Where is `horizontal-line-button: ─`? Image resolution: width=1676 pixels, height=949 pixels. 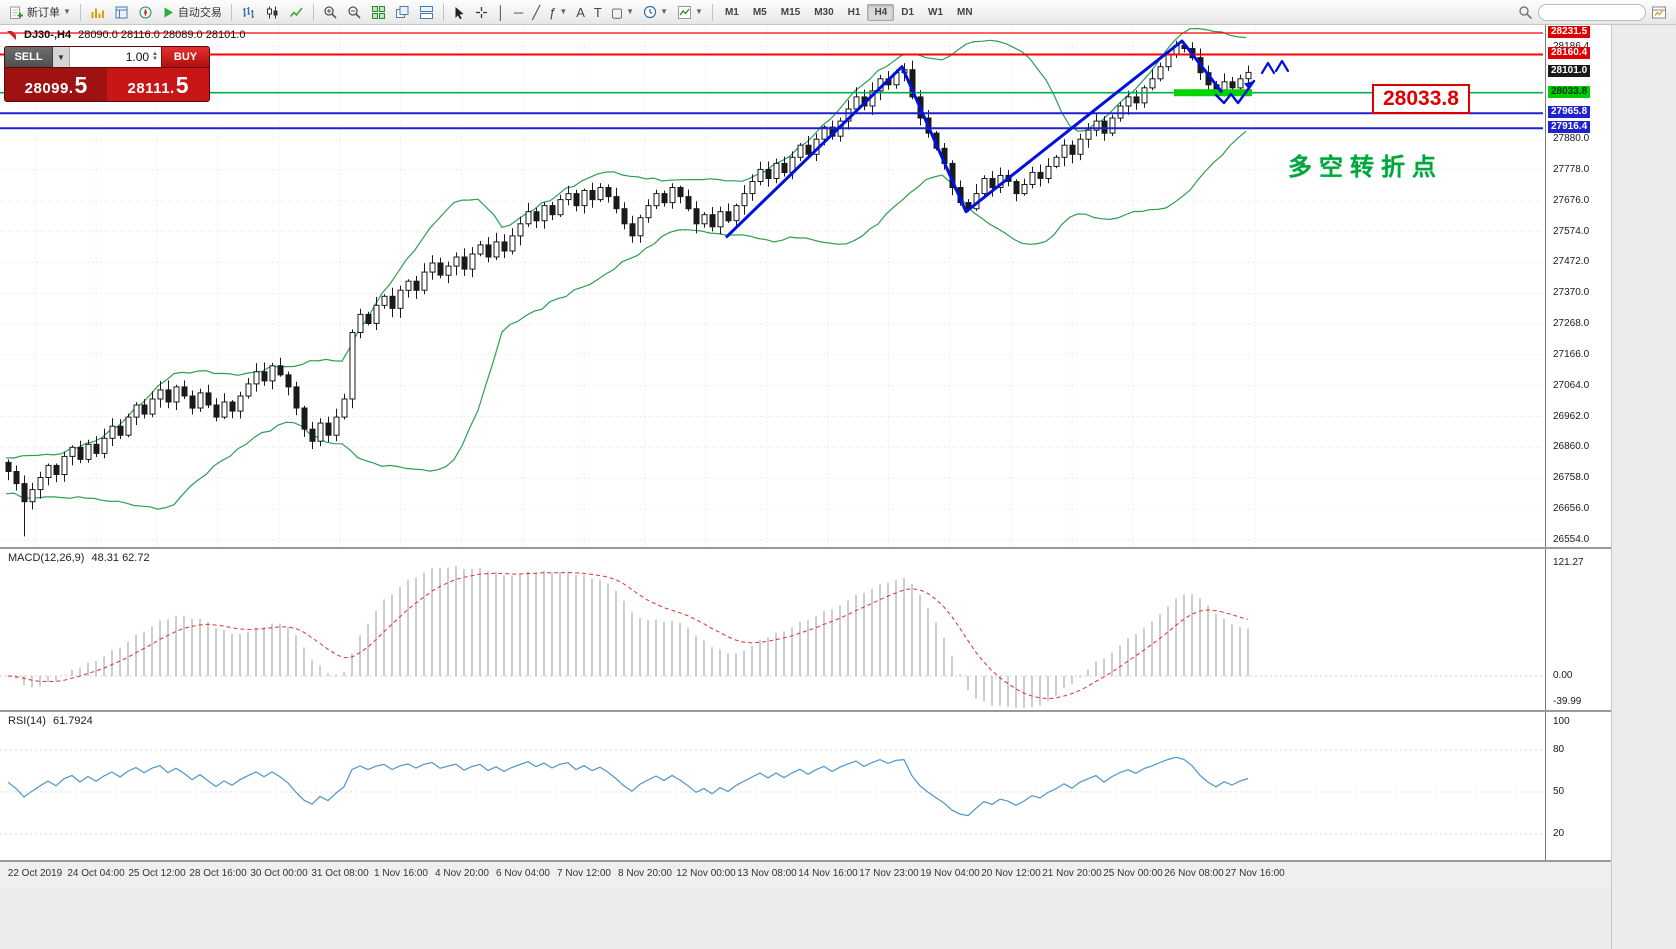 horizontal-line-button: ─ is located at coordinates (518, 12).